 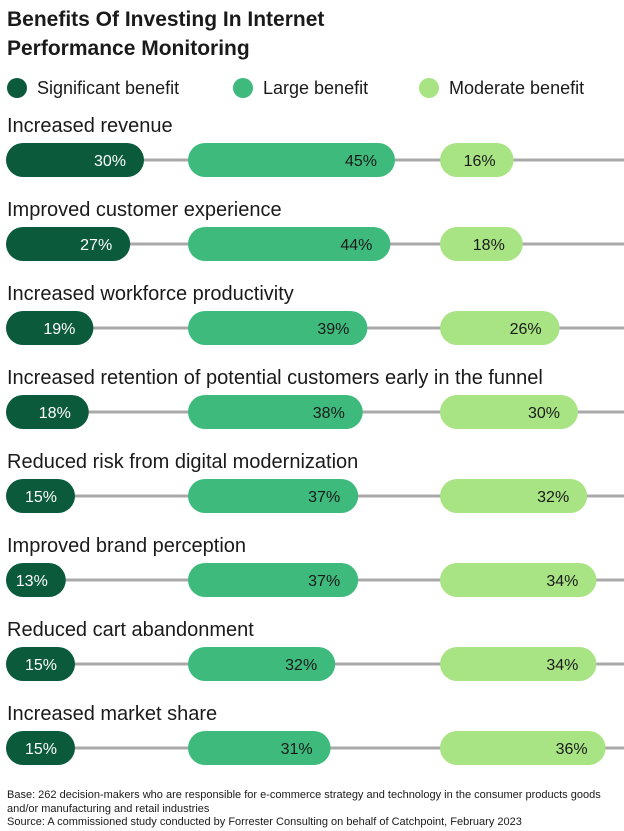 What do you see at coordinates (316, 88) in the screenshot?
I see `legend-label-large: Large benefit` at bounding box center [316, 88].